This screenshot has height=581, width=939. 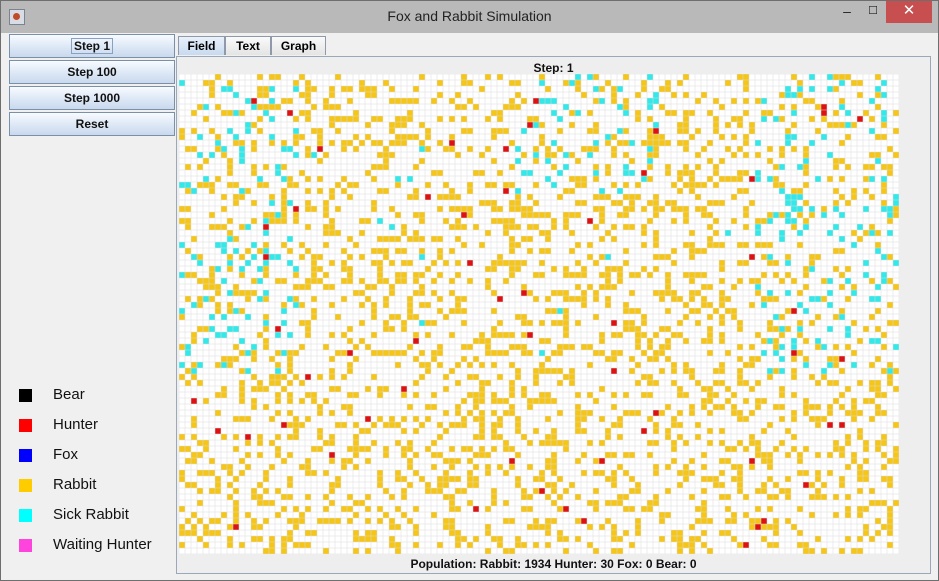 What do you see at coordinates (909, 12) in the screenshot?
I see `close-button: ✕` at bounding box center [909, 12].